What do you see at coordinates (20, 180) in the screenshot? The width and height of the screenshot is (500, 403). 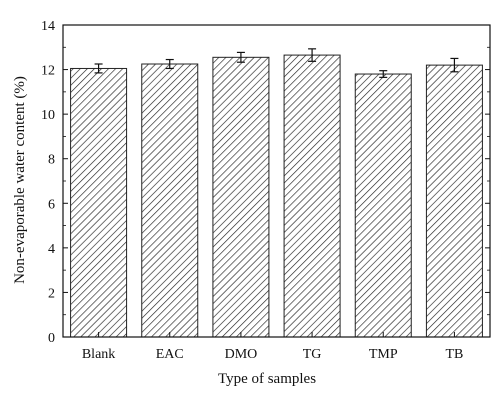 I see `y-axis-title: Non-evaporable water content (%)` at bounding box center [20, 180].